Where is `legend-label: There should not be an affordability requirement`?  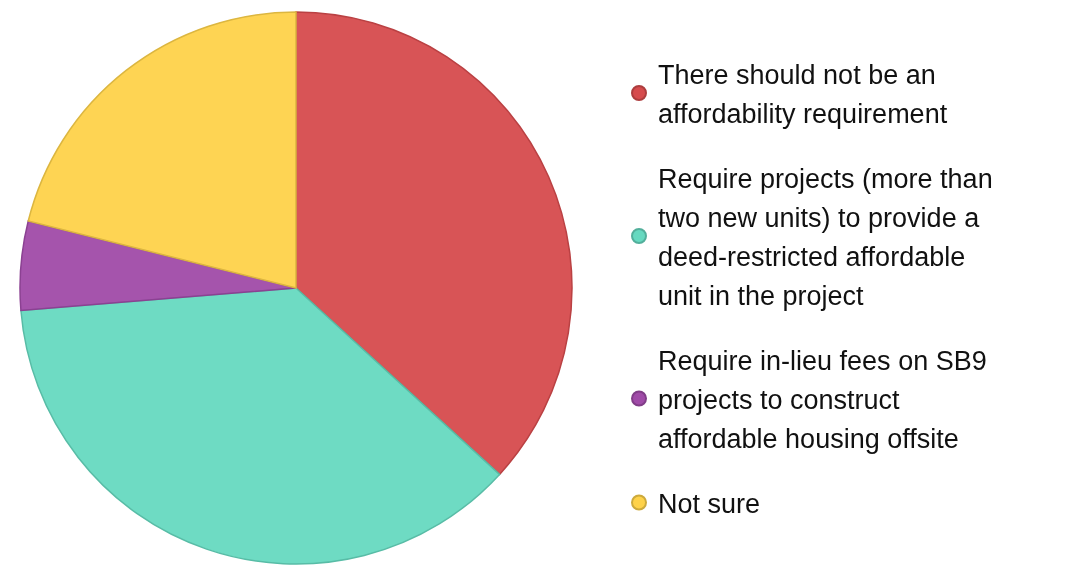
legend-label: There should not be an affordability requirement is located at coordinates (803, 95).